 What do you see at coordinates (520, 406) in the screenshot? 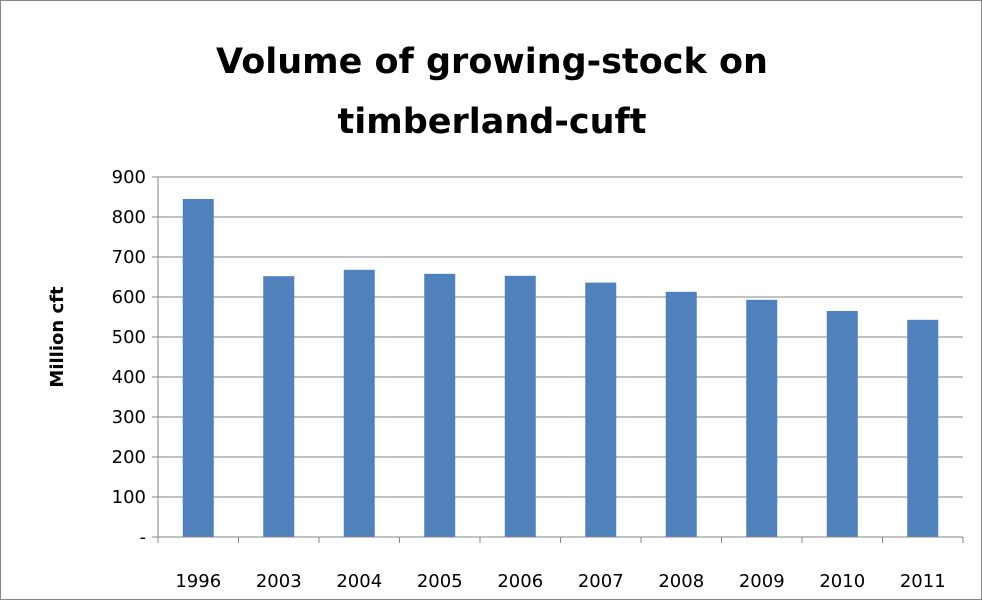
I see `bar-2006` at bounding box center [520, 406].